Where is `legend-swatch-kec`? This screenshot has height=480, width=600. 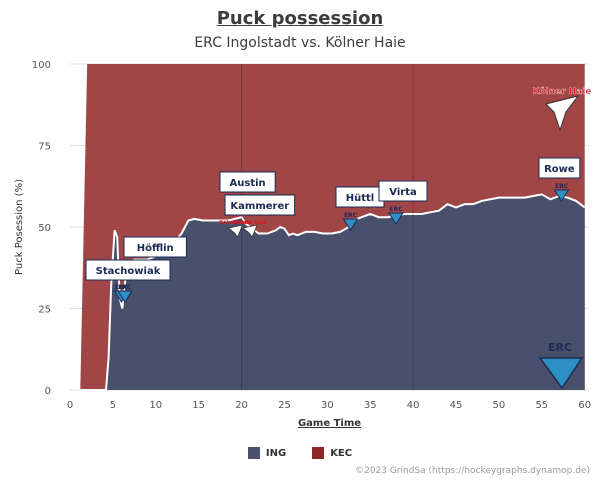 legend-swatch-kec is located at coordinates (318, 453).